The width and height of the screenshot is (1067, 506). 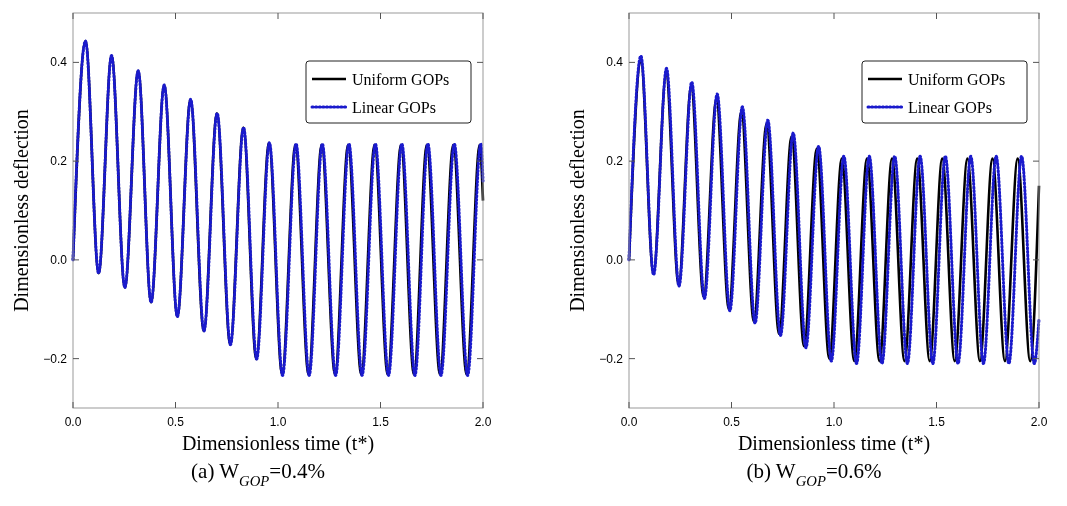 What do you see at coordinates (258, 474) in the screenshot?
I see `text: (a) W$_{GOP}$=0.4%` at bounding box center [258, 474].